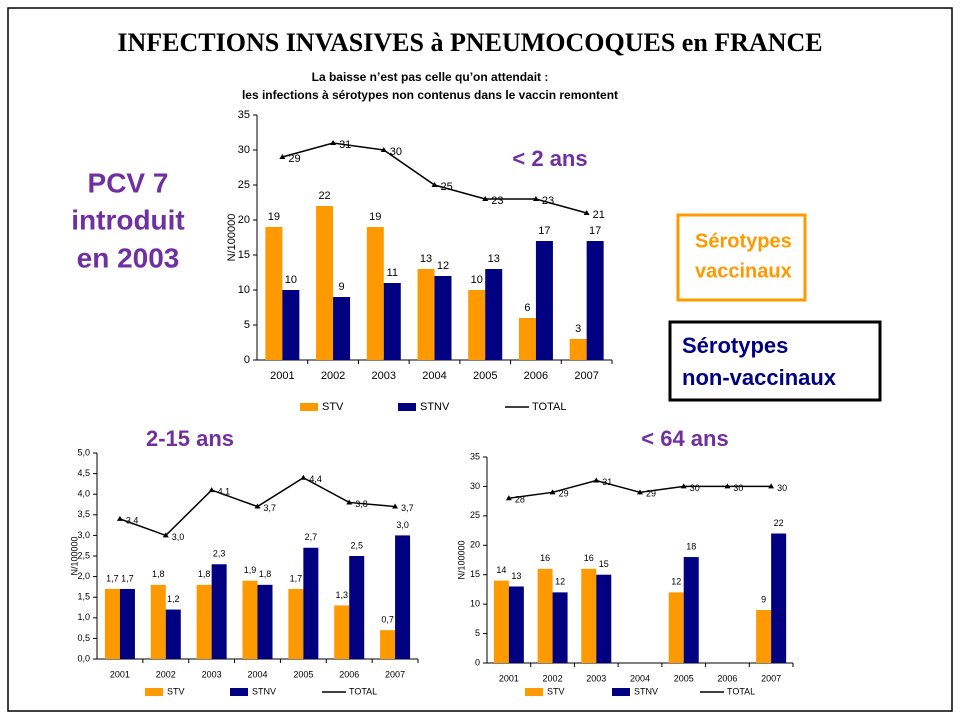 The width and height of the screenshot is (960, 726). What do you see at coordinates (83, 617) in the screenshot?
I see `y-tick-label: 1,0` at bounding box center [83, 617].